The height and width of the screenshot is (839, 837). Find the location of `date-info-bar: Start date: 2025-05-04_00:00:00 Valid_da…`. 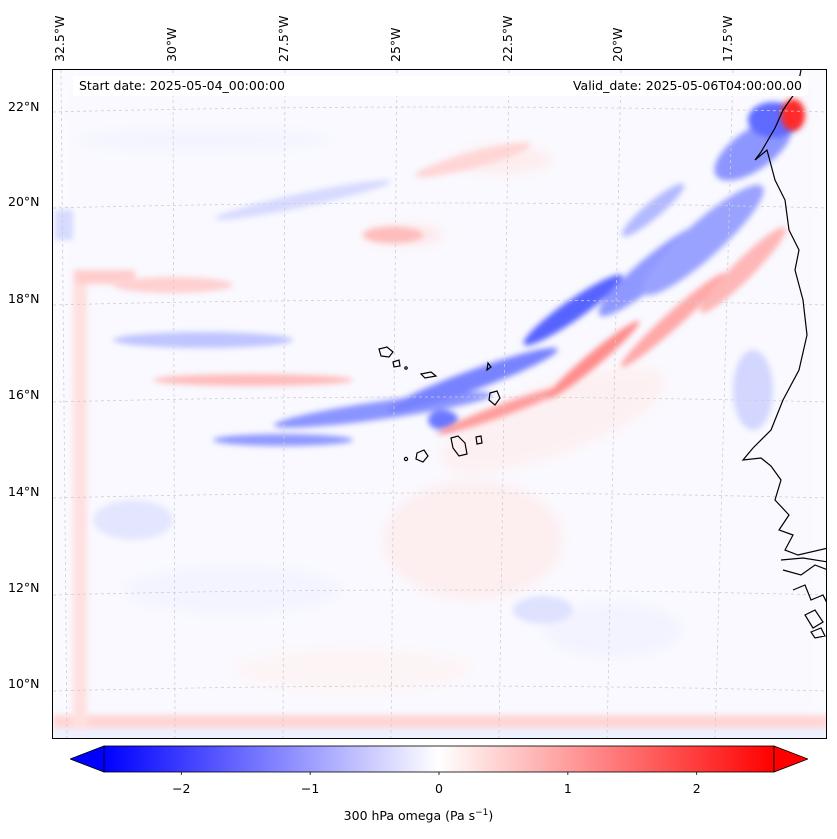

date-info-bar: Start date: 2025-05-04_00:00:00 Valid_da… is located at coordinates (440, 86).